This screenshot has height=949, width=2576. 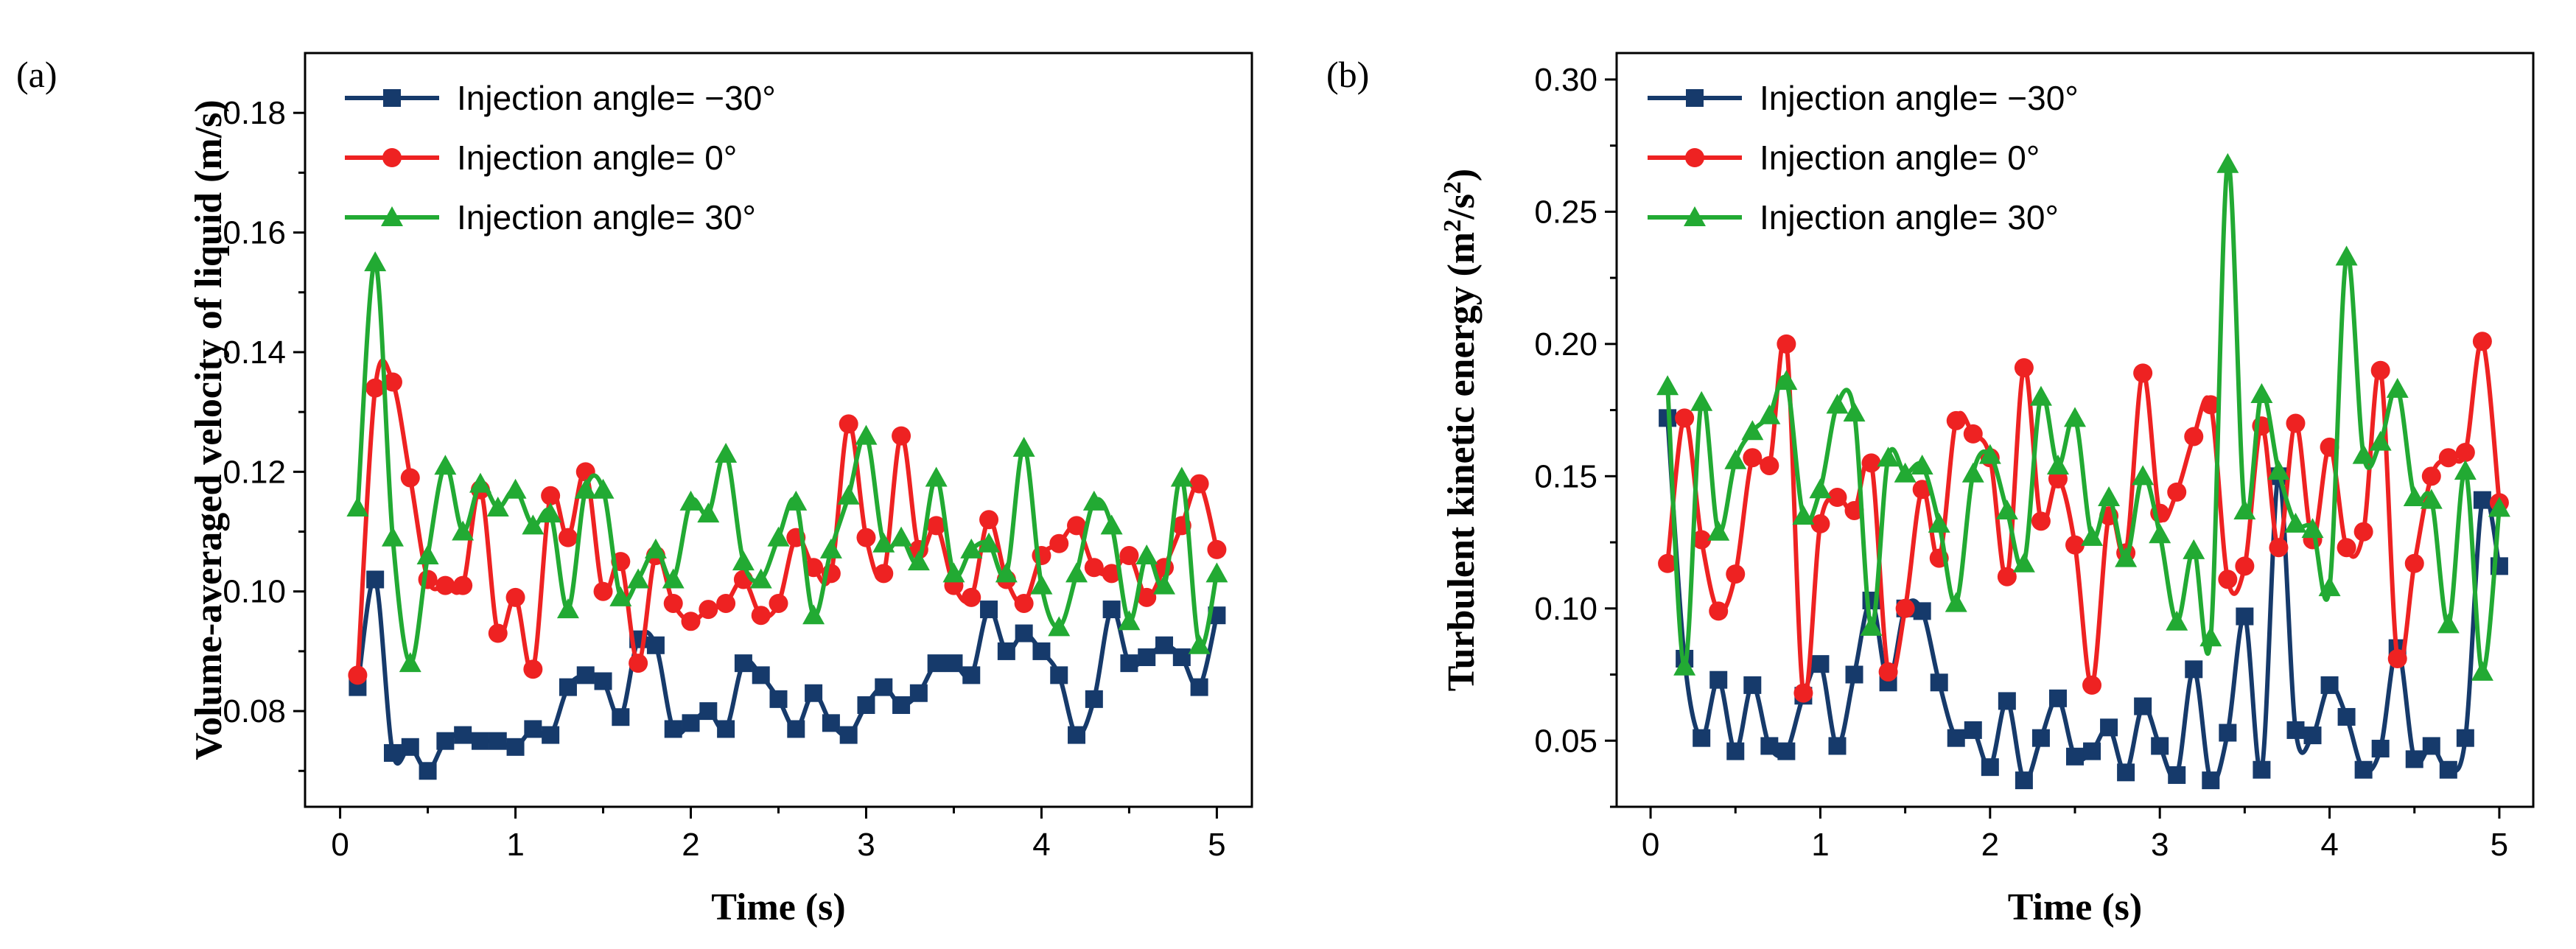 I want to click on x-tick-label: 4, so click(x=2329, y=845).